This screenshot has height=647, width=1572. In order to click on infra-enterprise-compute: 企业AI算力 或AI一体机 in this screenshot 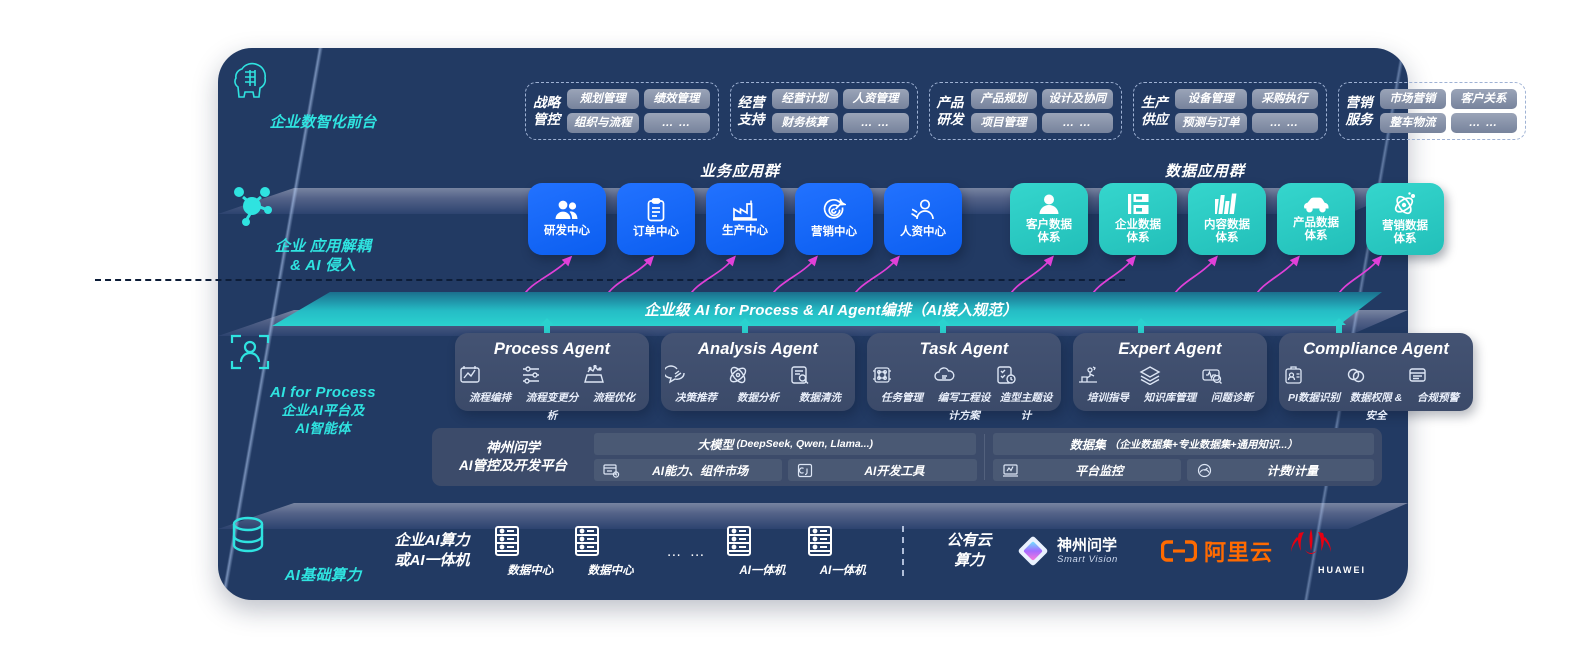, I will do `click(432, 551)`.